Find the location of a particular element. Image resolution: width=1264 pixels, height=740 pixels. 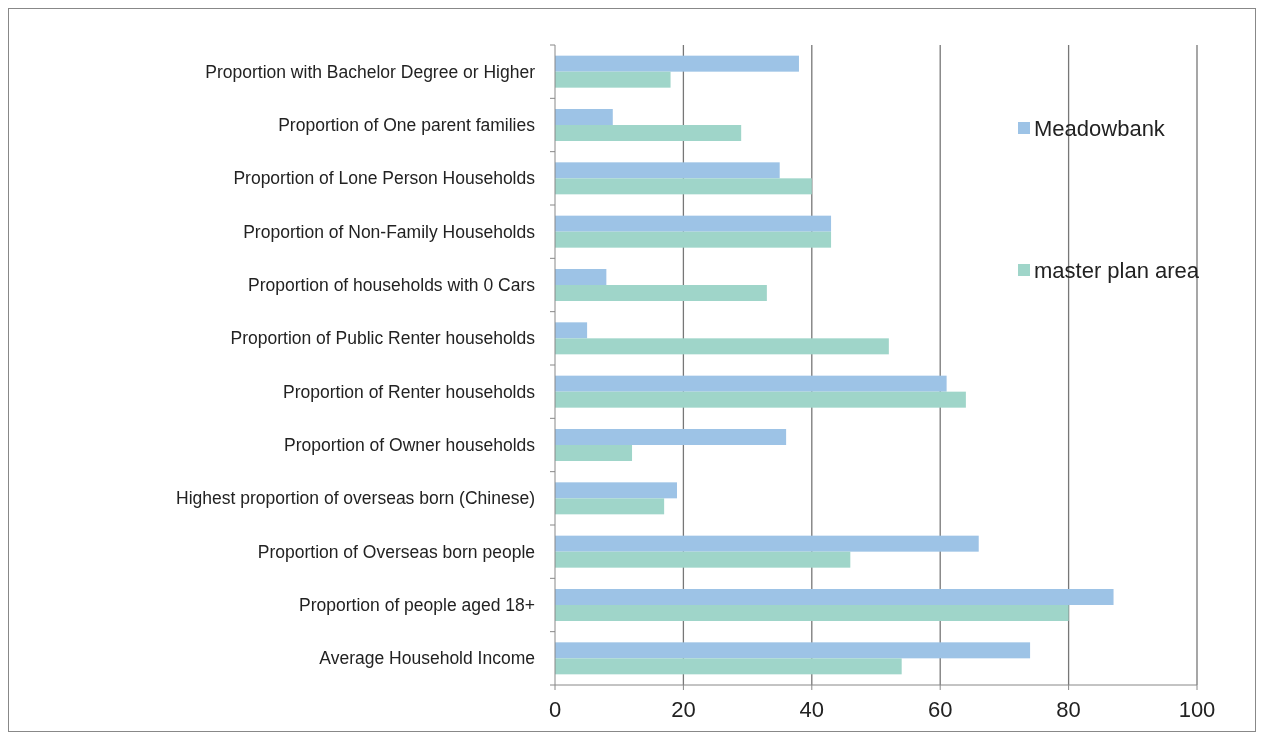

y-tick-label: Proportion of Overseas born people is located at coordinates (396, 551).